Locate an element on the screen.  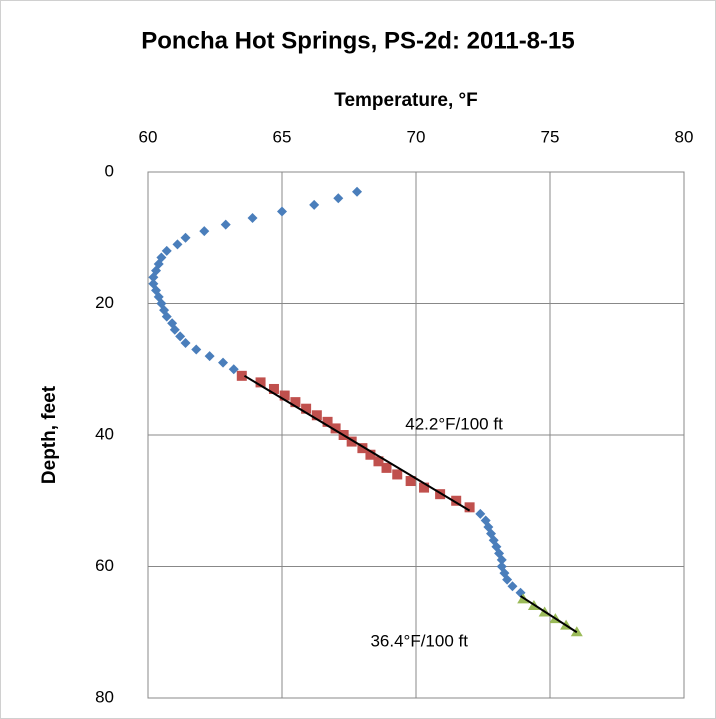
annotation: 36.4°F/100 ft is located at coordinates (419, 641).